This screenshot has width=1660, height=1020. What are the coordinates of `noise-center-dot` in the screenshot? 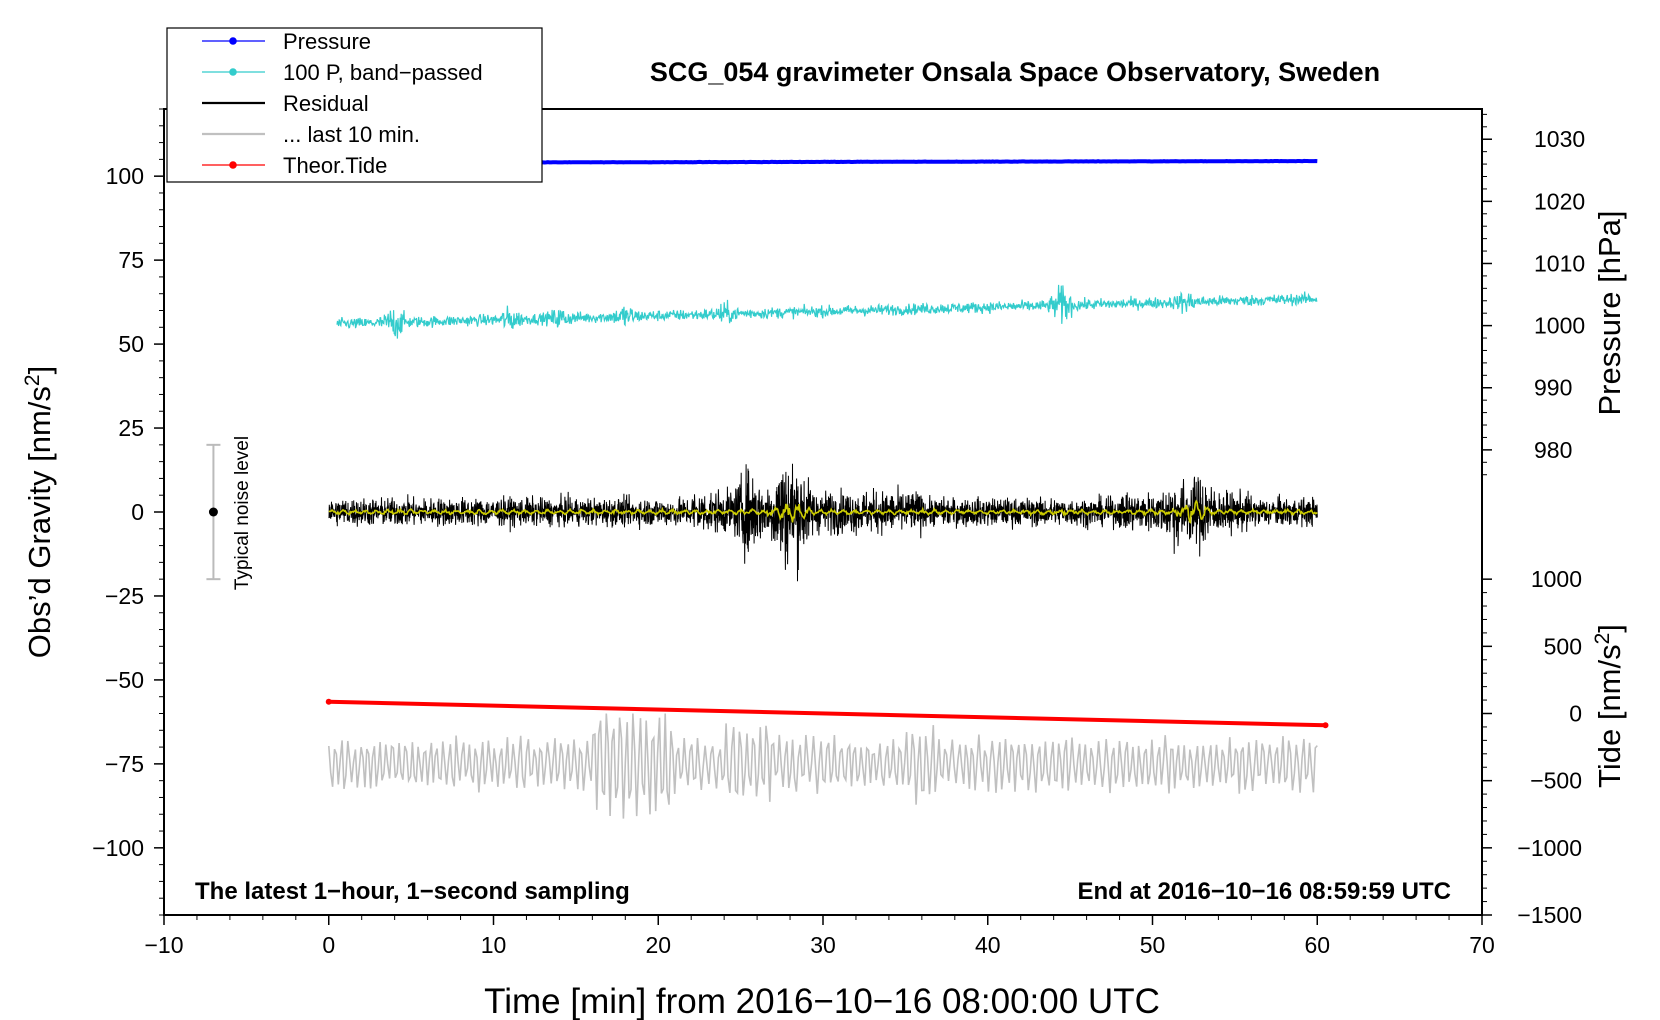 It's located at (213, 512).